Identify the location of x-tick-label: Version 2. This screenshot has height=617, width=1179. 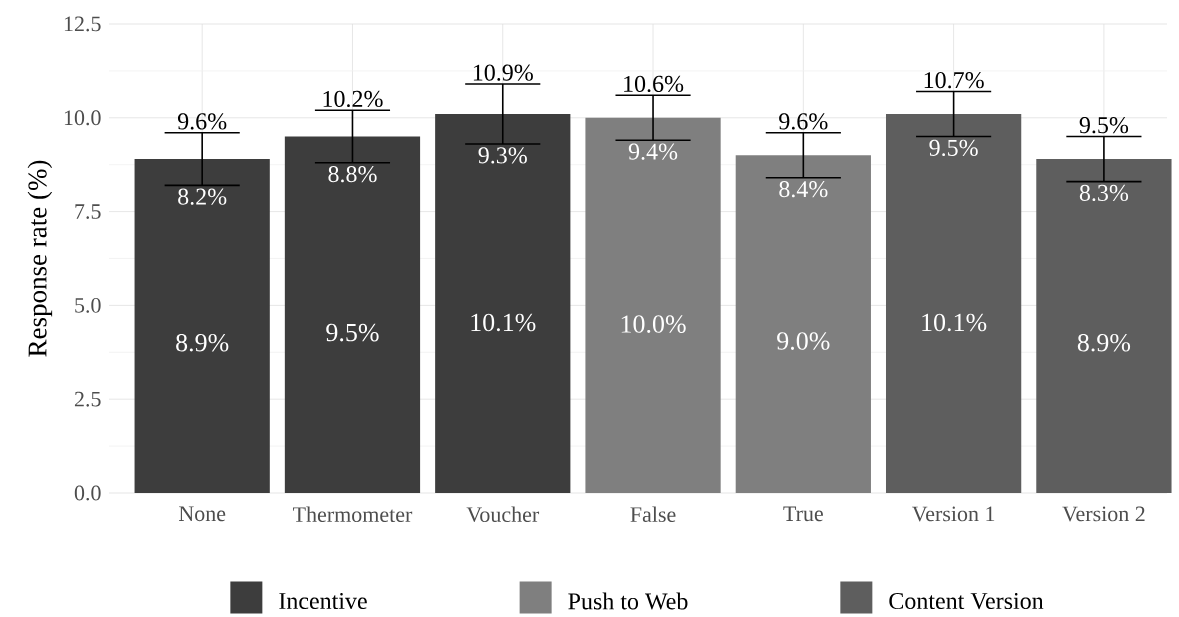
(1103, 514).